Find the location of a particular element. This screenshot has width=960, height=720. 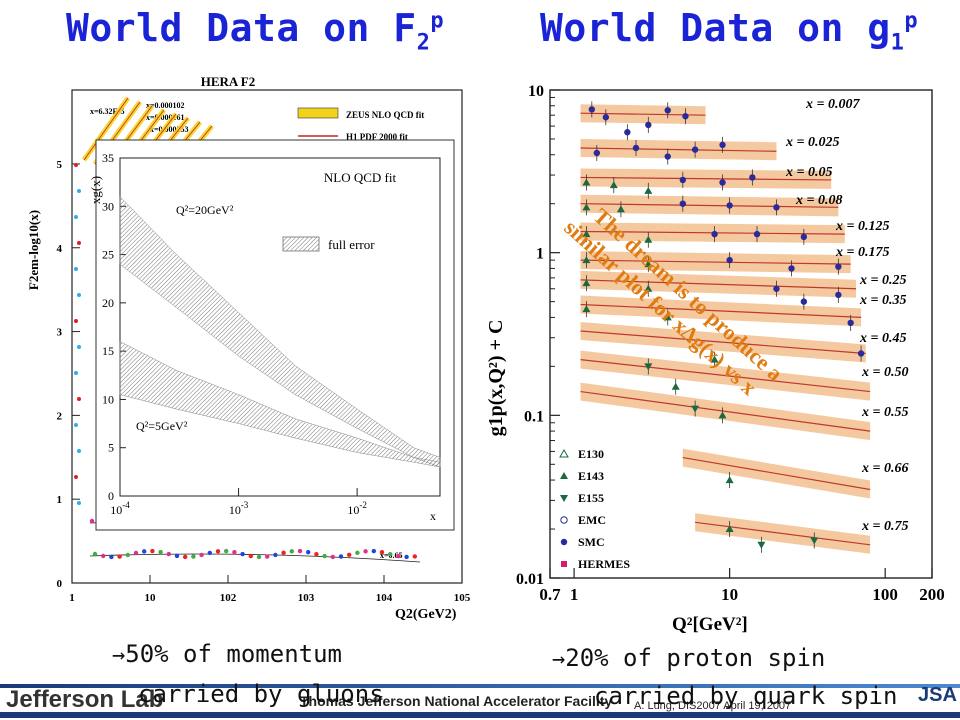

g1p-xtick-label: 0.7 is located at coordinates (550, 594).